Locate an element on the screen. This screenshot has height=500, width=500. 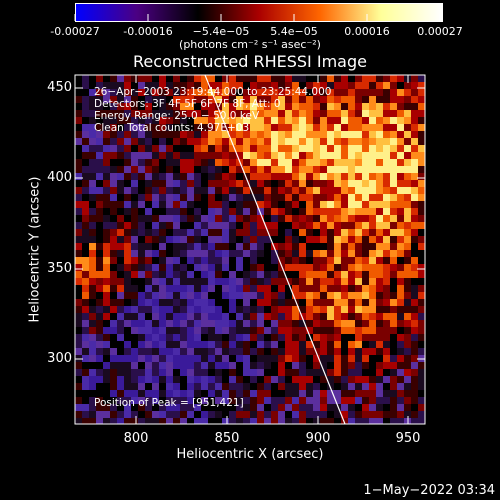
x-tick-label: 950 is located at coordinates (408, 438).